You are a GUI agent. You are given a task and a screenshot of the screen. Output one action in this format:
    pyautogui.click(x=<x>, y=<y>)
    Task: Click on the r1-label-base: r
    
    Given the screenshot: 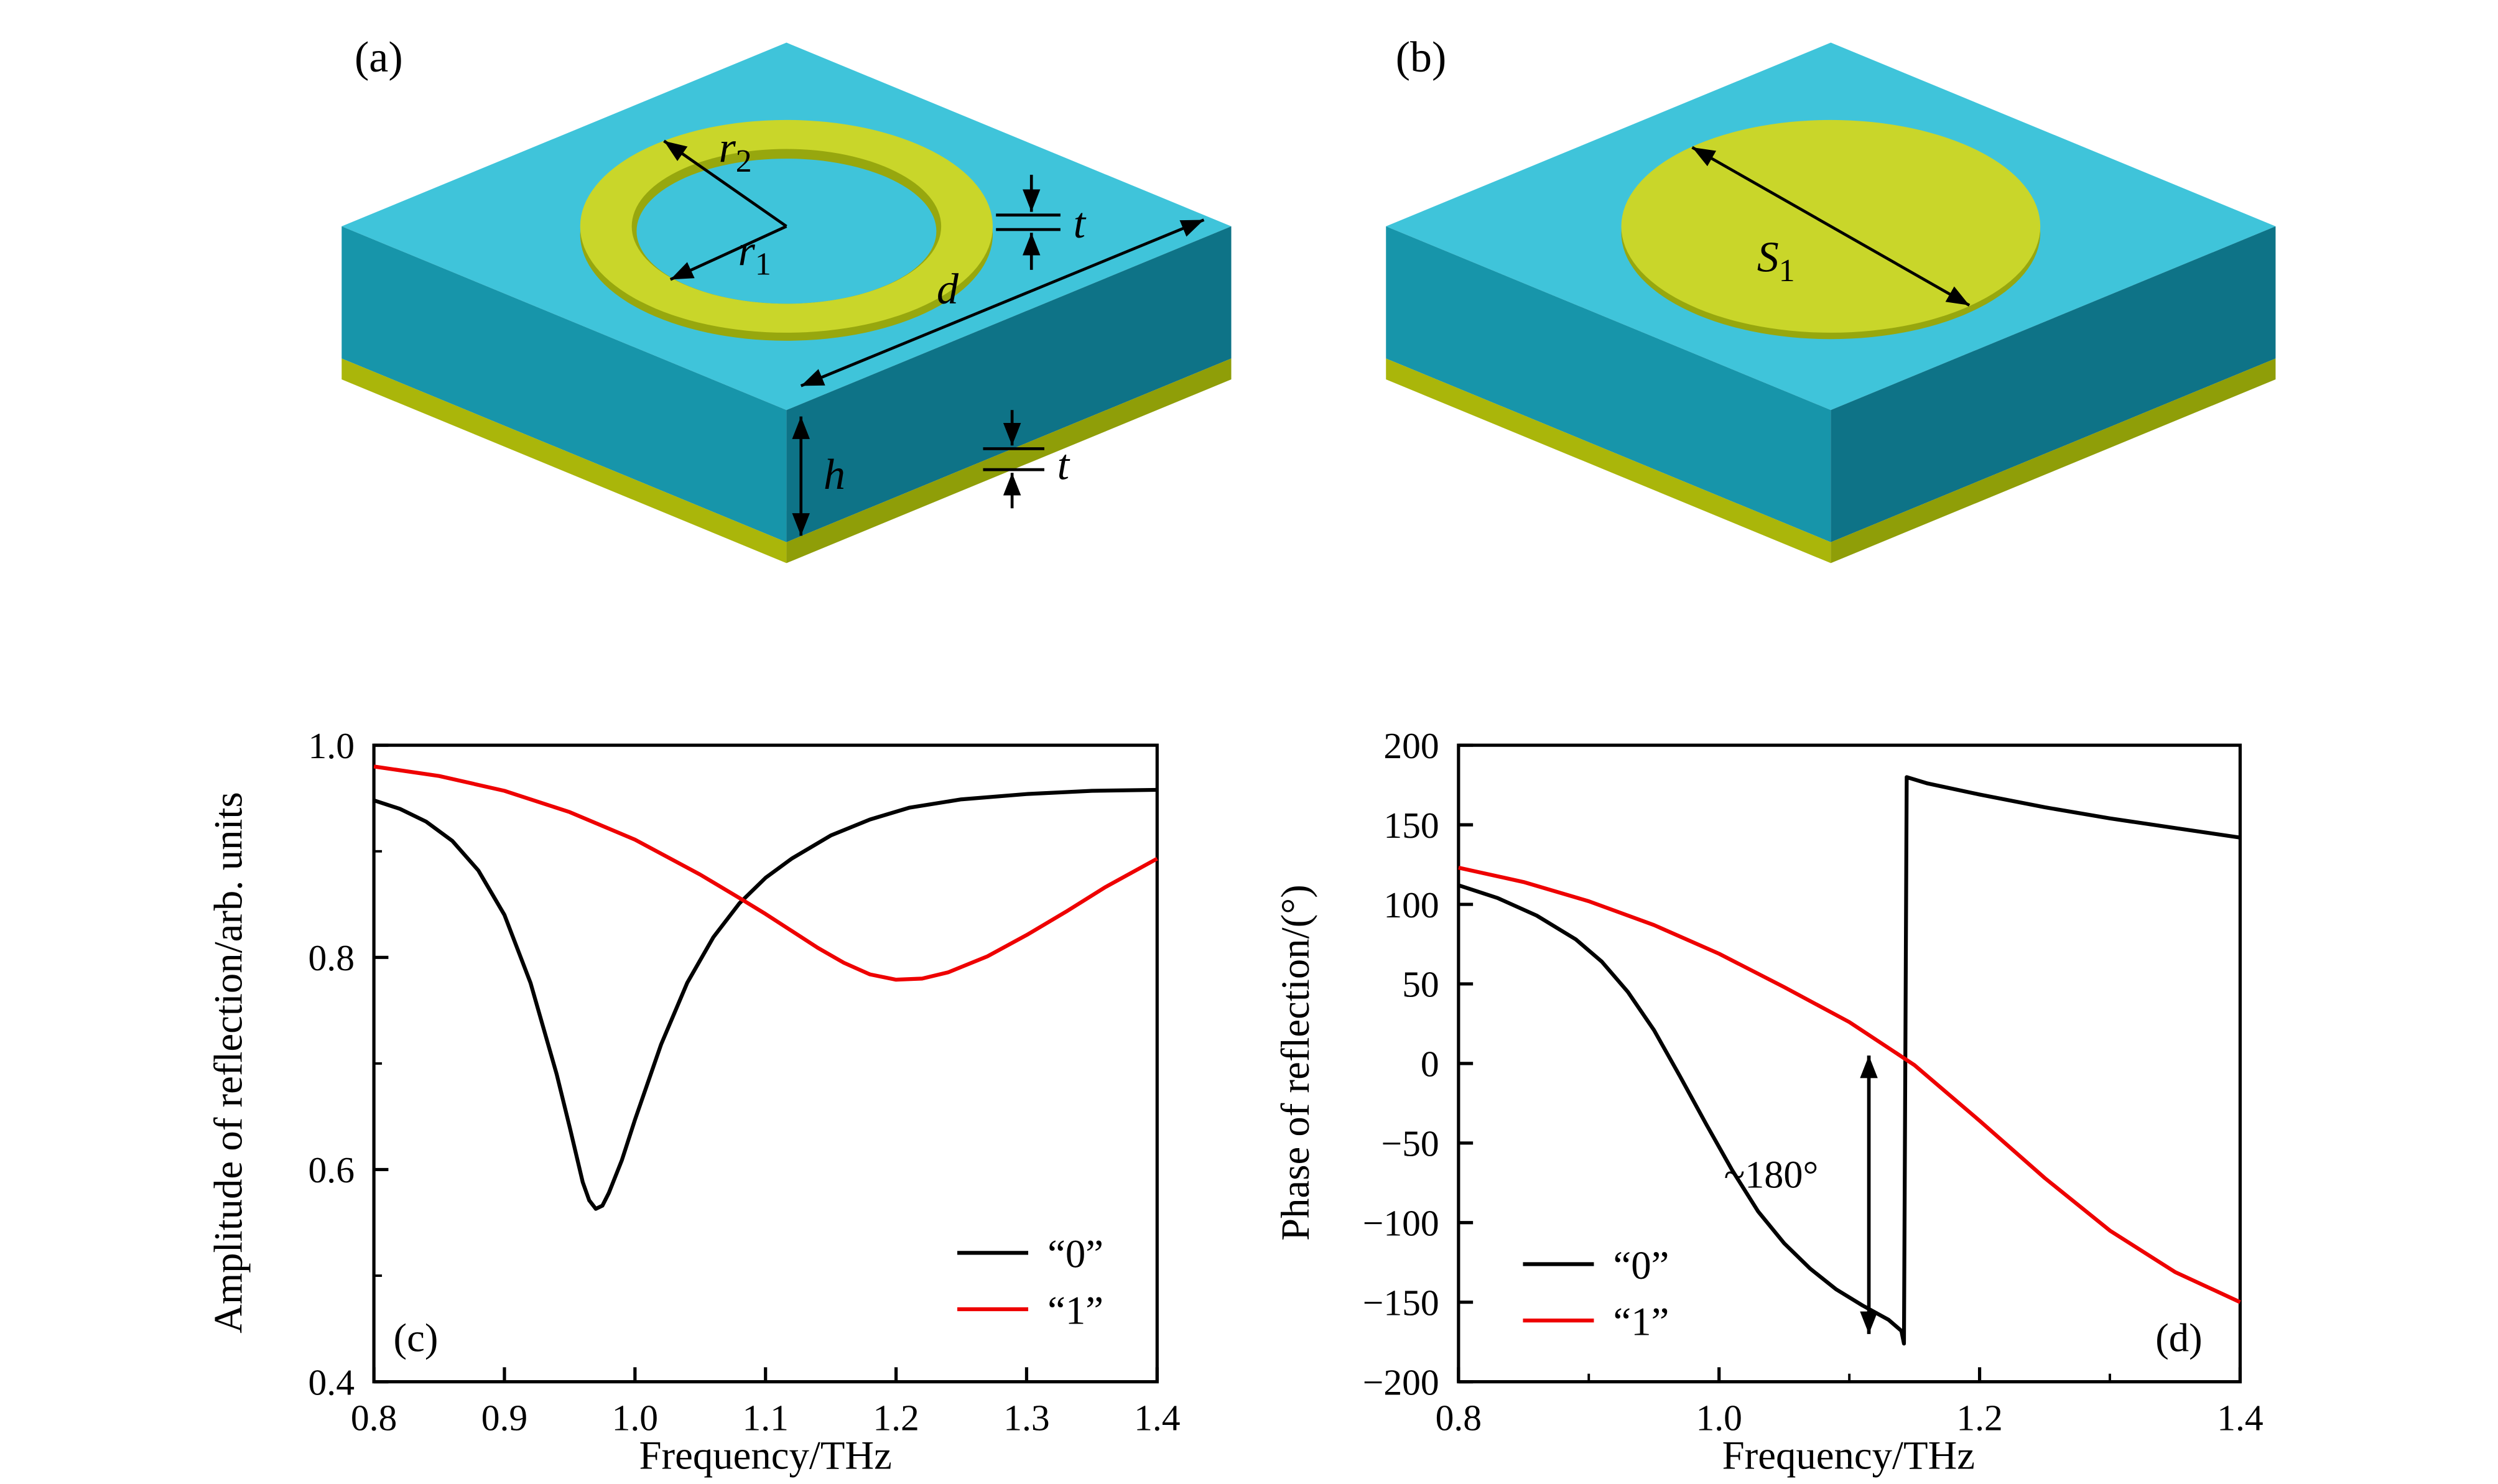 What is the action you would take?
    pyautogui.click(x=747, y=251)
    